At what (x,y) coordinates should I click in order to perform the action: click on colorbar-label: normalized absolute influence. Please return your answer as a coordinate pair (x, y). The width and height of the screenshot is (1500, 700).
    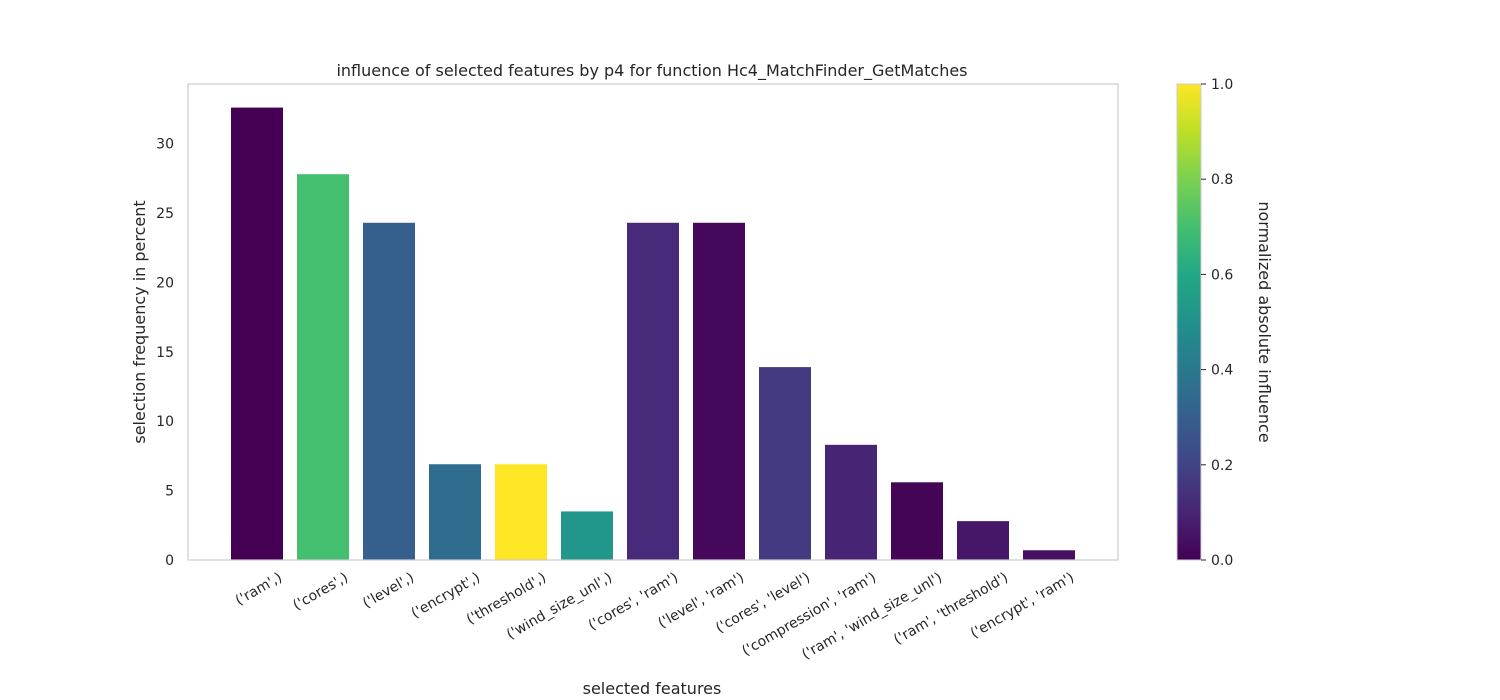
    Looking at the image, I should click on (1264, 321).